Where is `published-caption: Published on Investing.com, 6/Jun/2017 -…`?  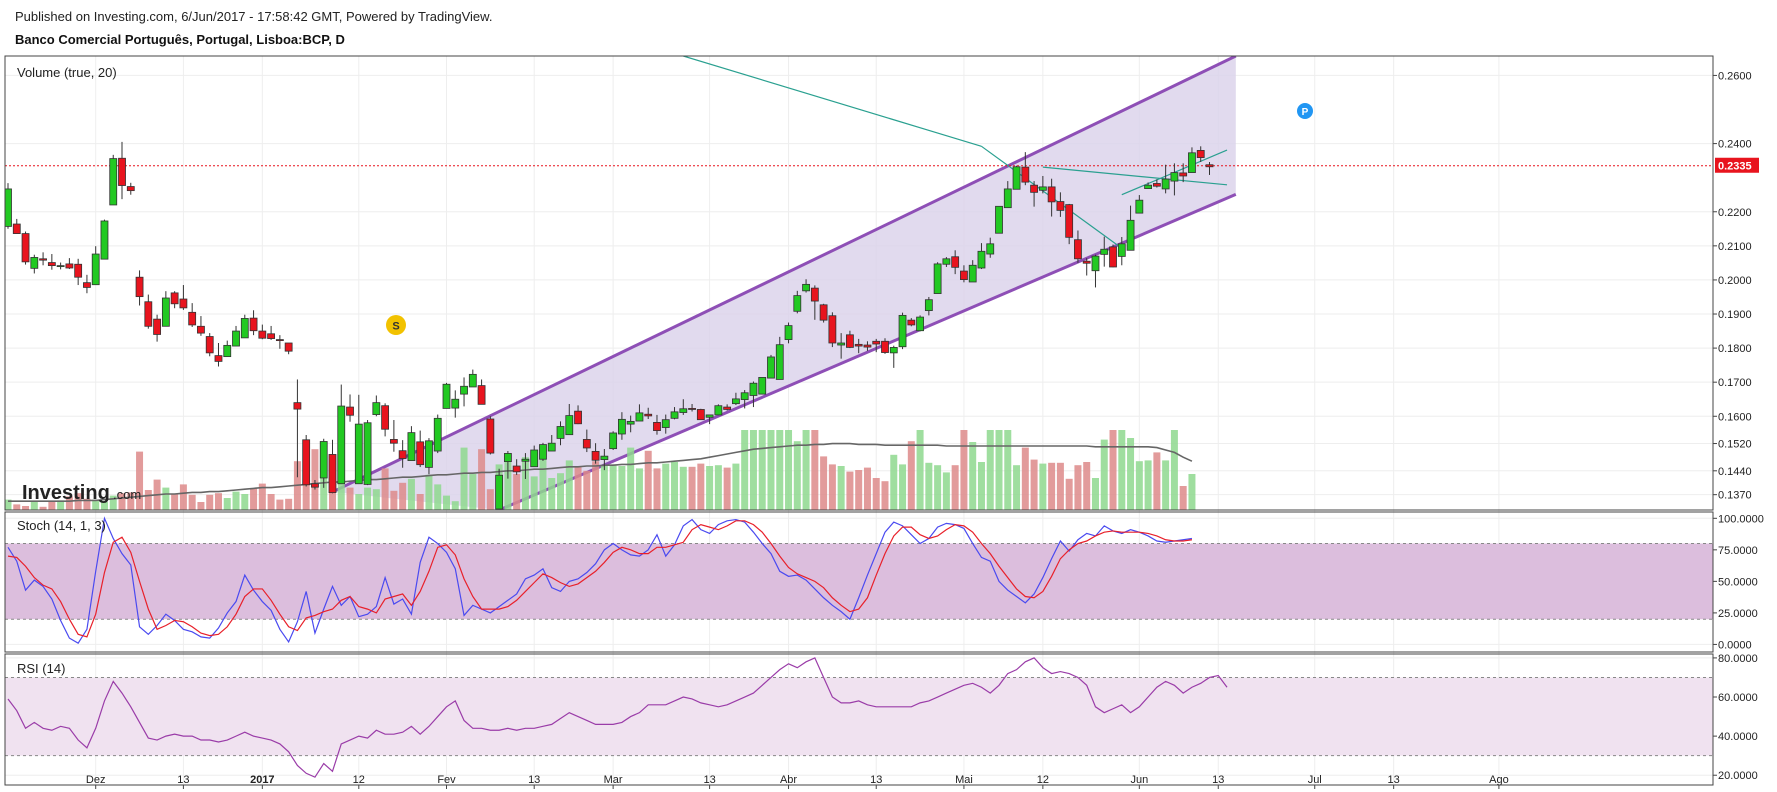
published-caption: Published on Investing.com, 6/Jun/2017 -… is located at coordinates (254, 16).